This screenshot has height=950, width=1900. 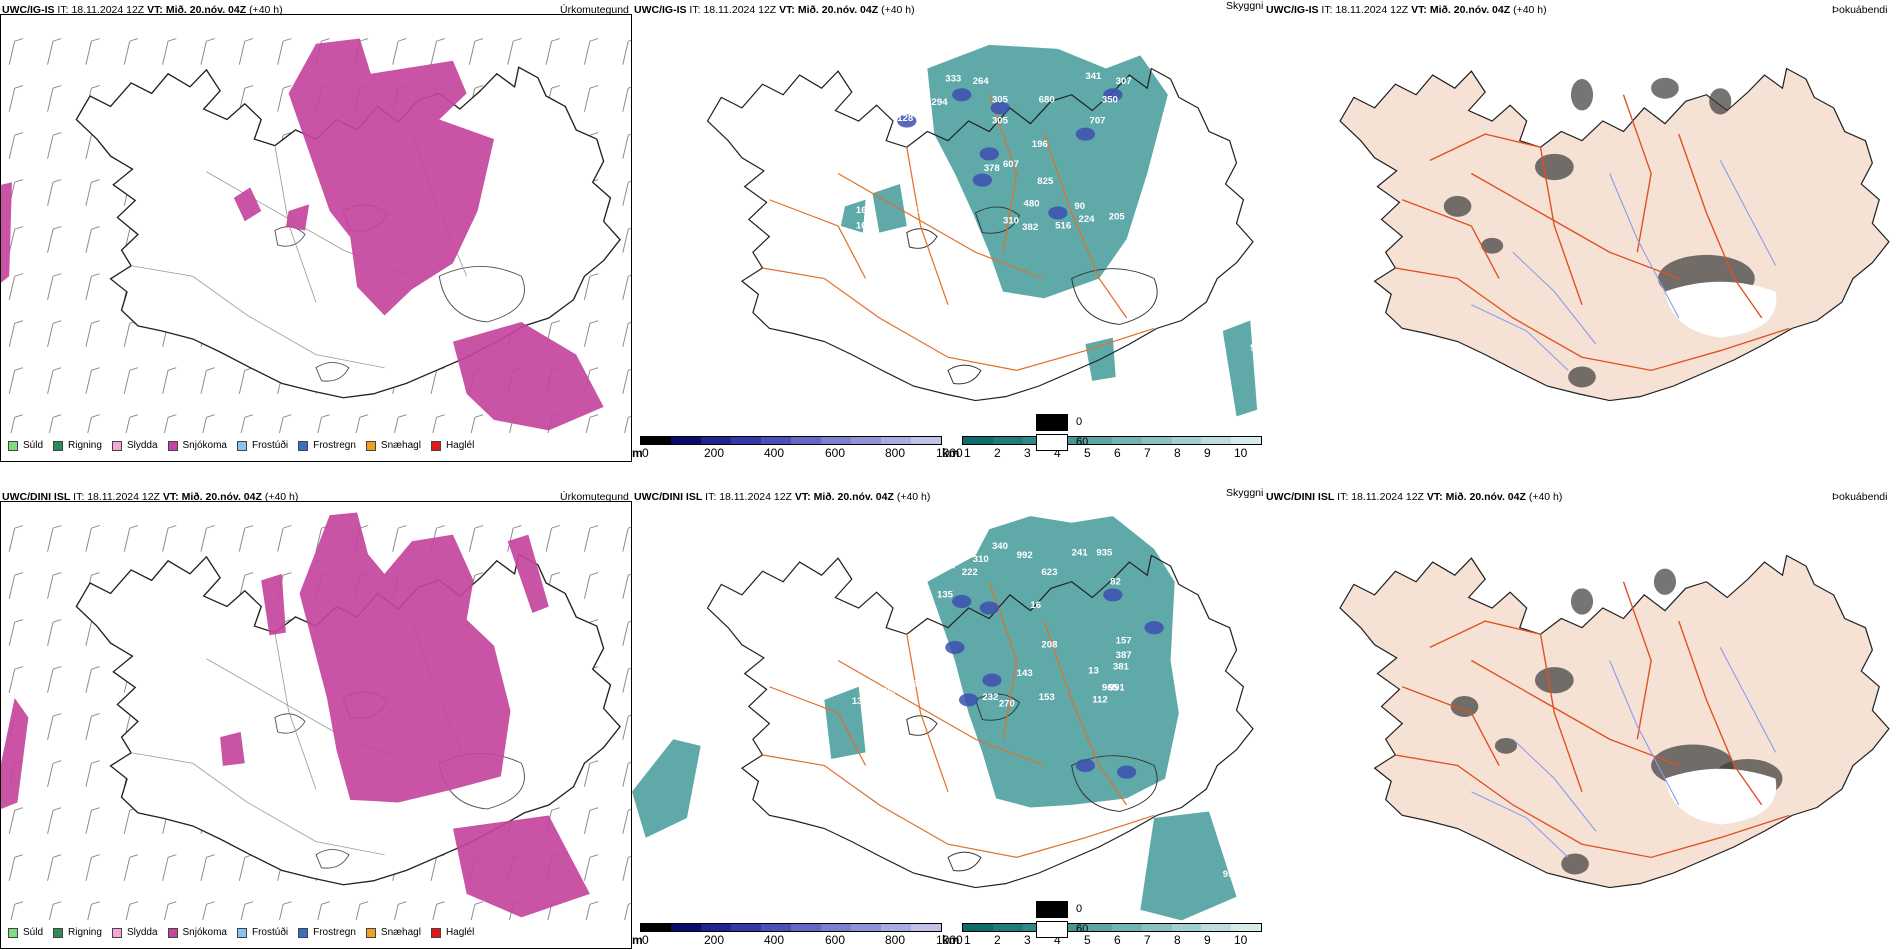 I want to click on visibility-value-label: 264, so click(x=981, y=80).